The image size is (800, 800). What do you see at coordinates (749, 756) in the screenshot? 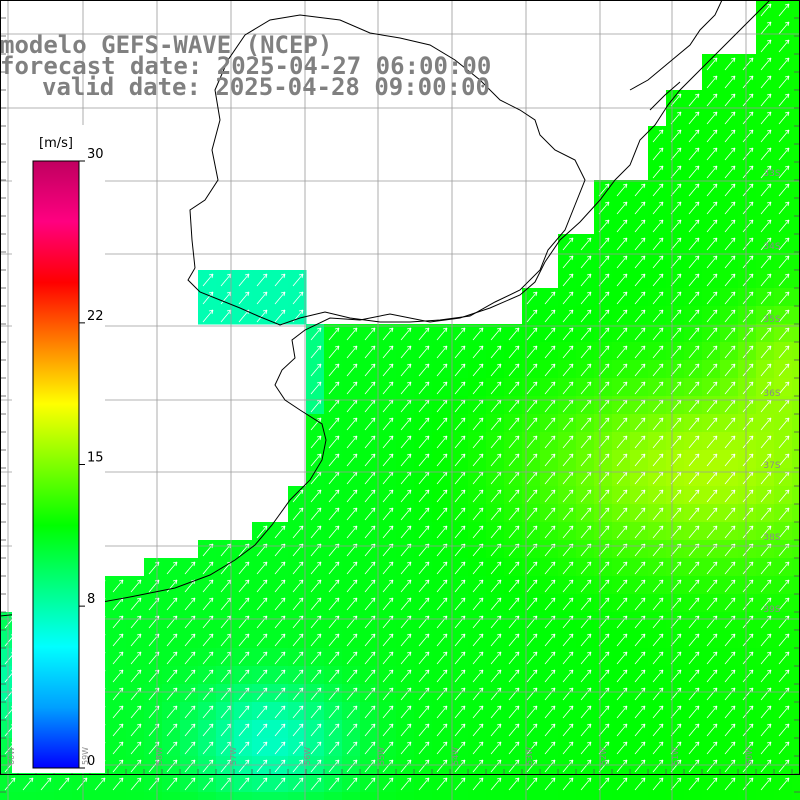
I see `longitude-label: 50W` at bounding box center [749, 756].